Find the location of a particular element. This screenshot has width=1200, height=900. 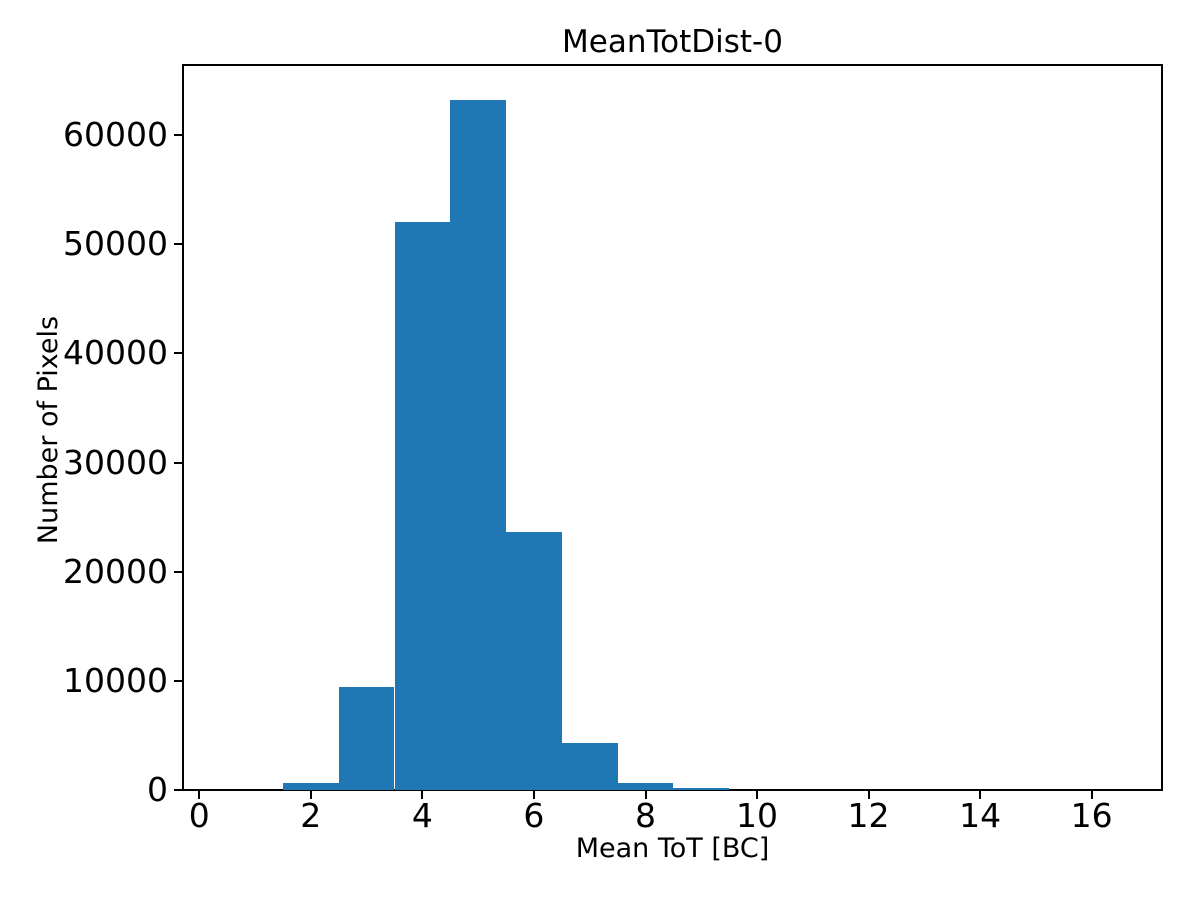

x-tick-label: 4 is located at coordinates (422, 815).